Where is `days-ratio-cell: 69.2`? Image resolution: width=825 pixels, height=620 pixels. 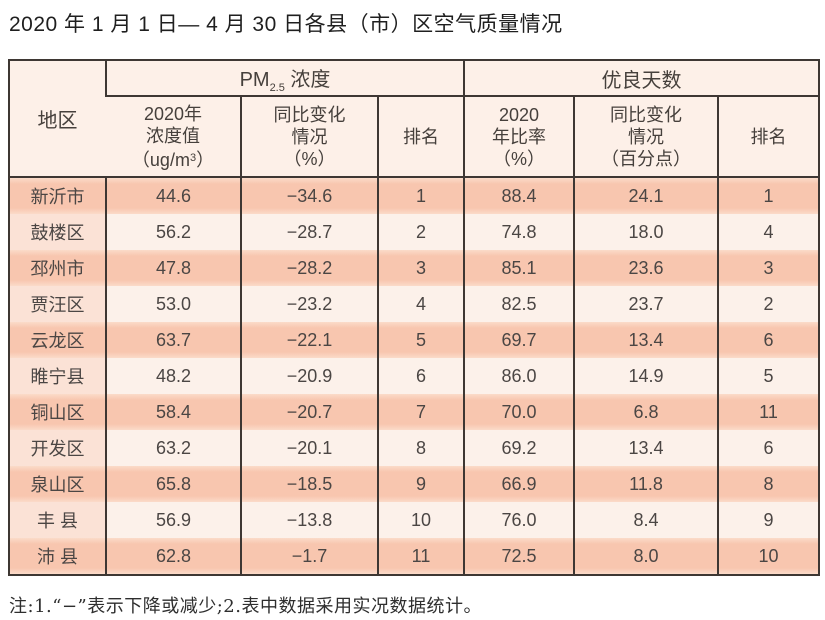
days-ratio-cell: 69.2 is located at coordinates (518, 448).